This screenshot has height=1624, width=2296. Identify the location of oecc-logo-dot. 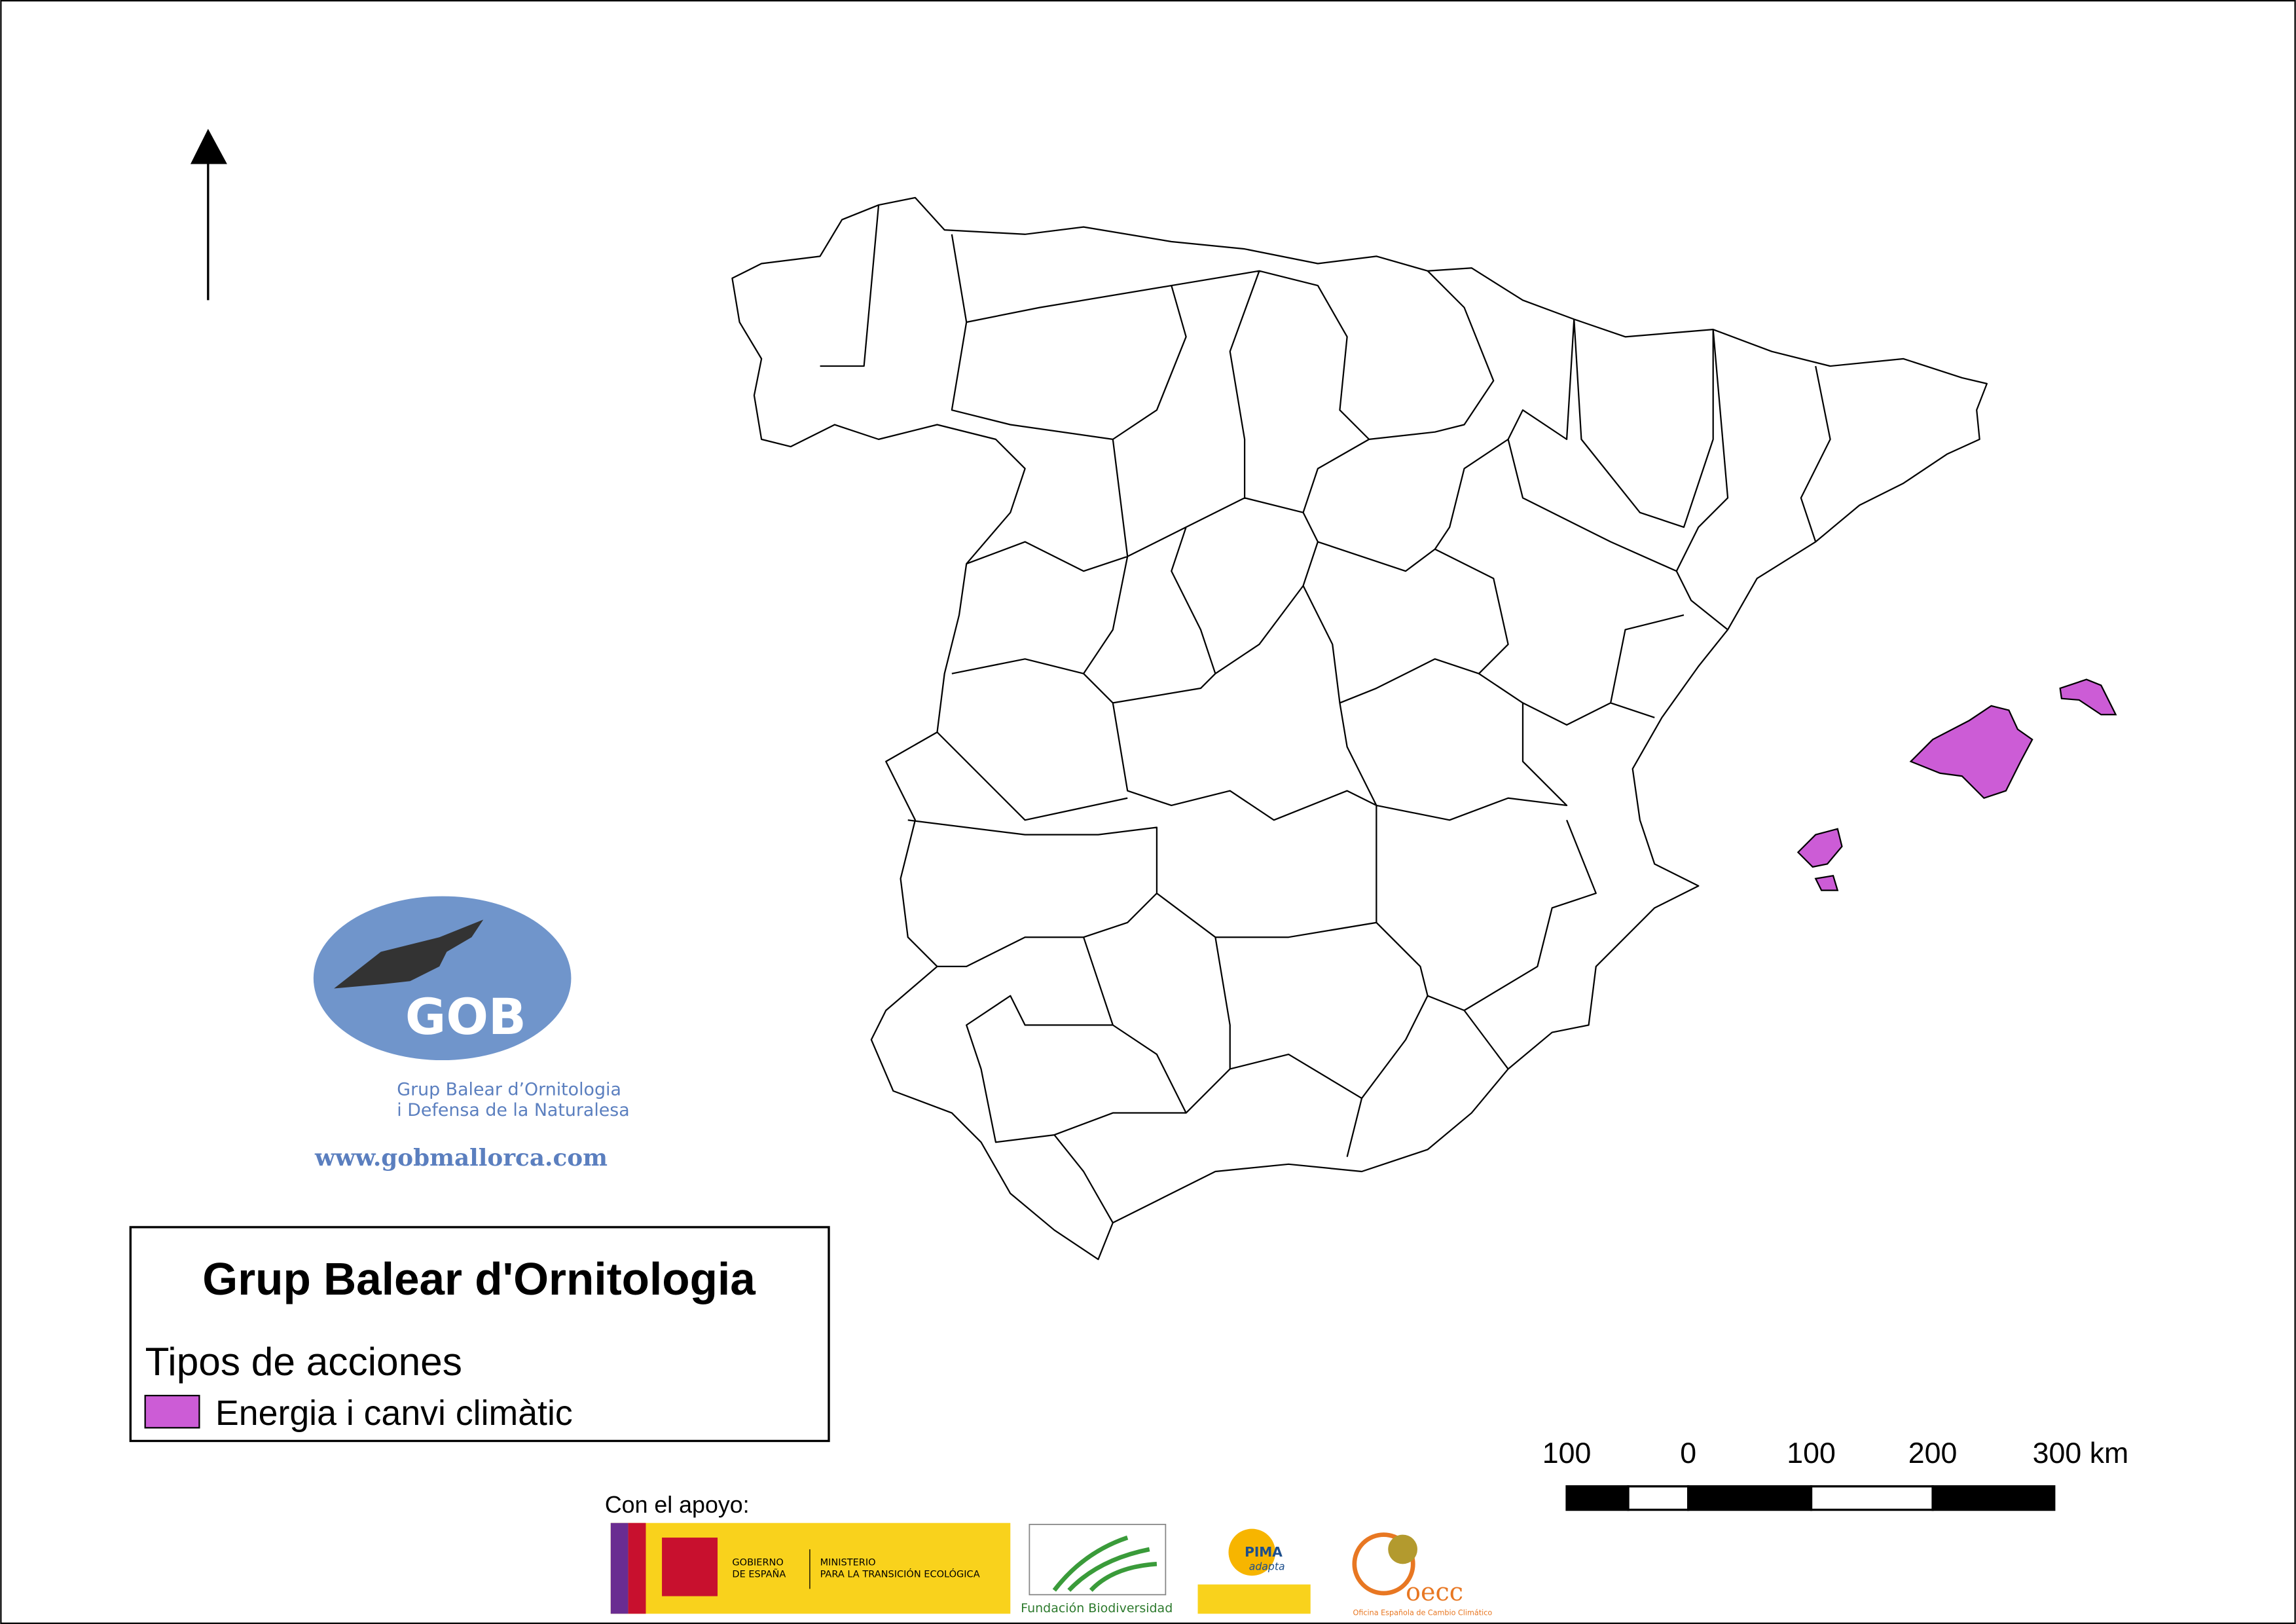
(1402, 1549).